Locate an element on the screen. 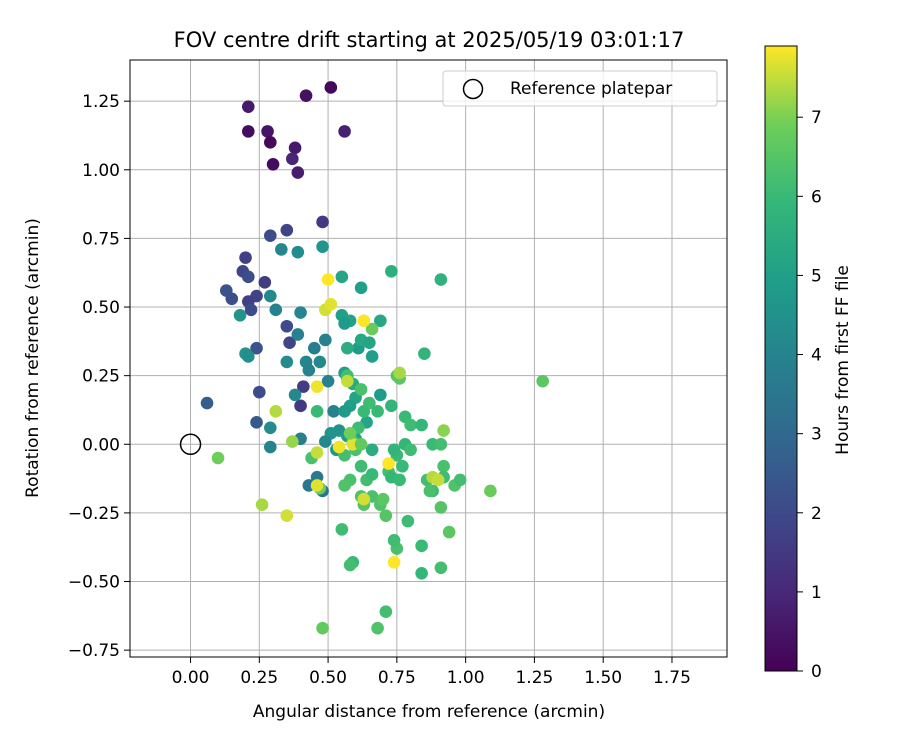 The image size is (900, 750). colorbar-frame is located at coordinates (781, 358).